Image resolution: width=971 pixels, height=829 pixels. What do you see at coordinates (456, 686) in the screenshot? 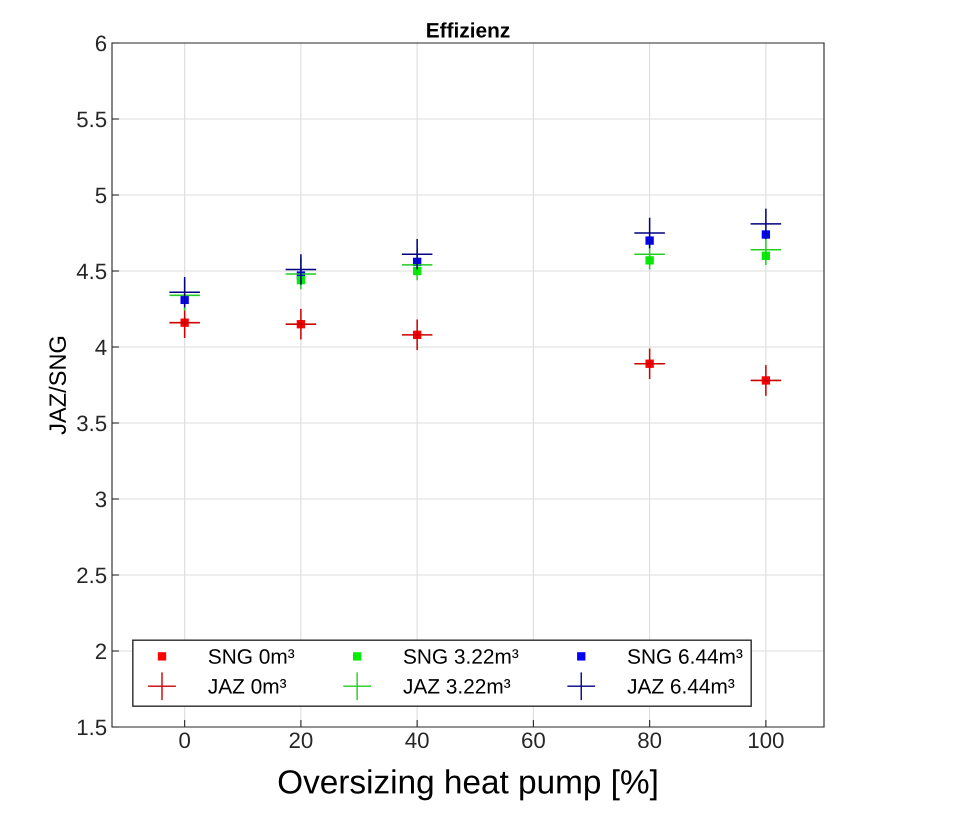
I see `legend-label: JAZ 3.22m³` at bounding box center [456, 686].